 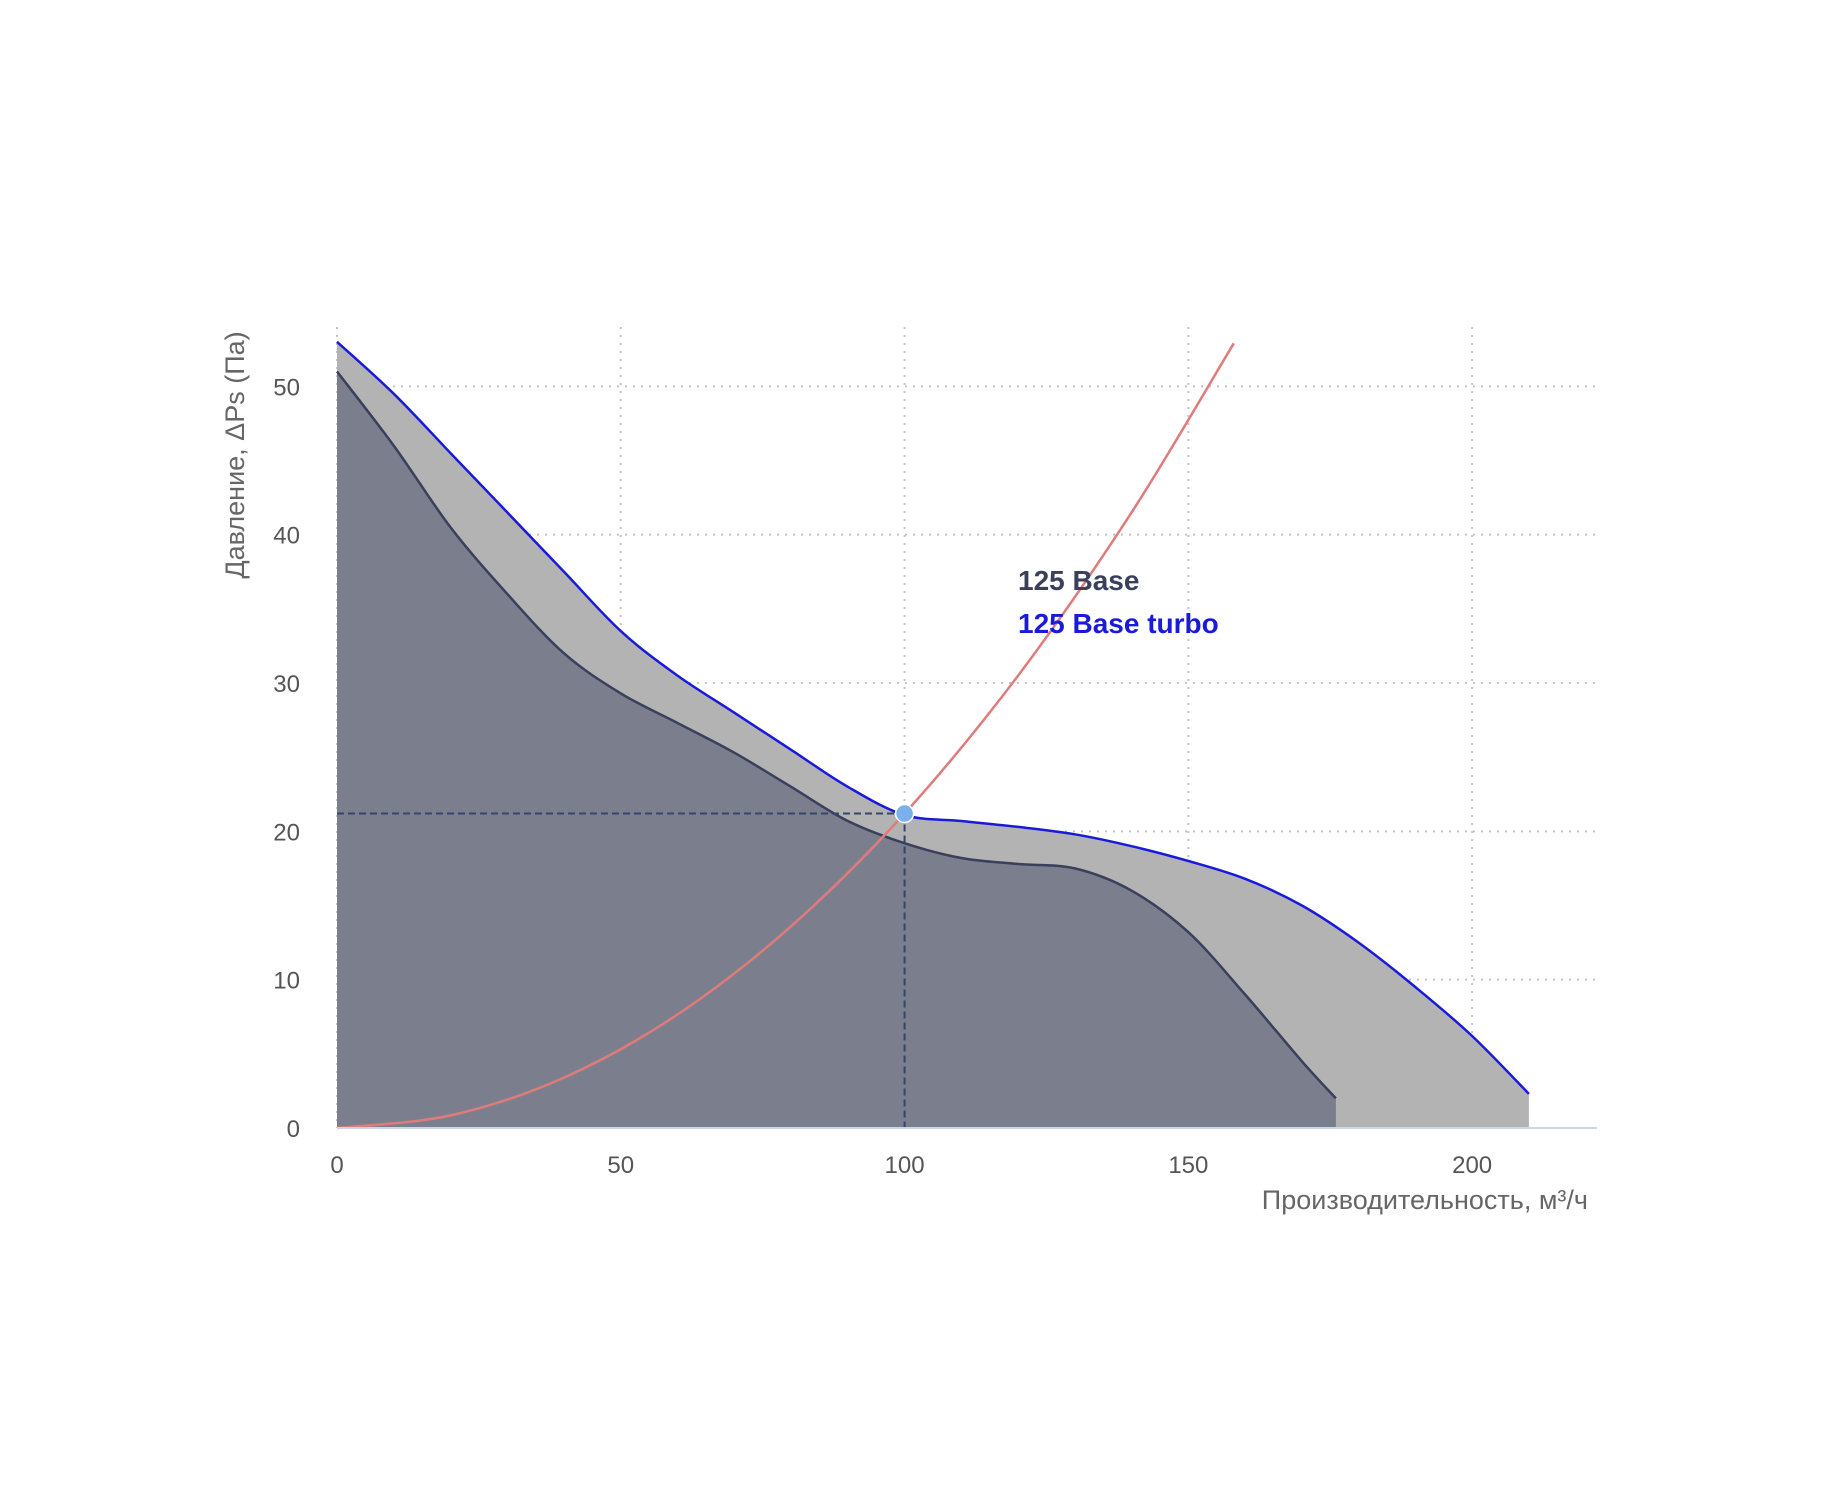 I want to click on x-tick-label: 150, so click(x=1188, y=1165).